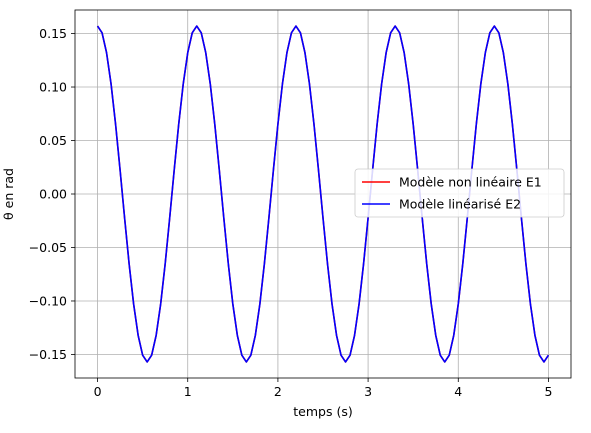 This screenshot has height=433, width=591. What do you see at coordinates (188, 391) in the screenshot?
I see `x-tick-label: 1` at bounding box center [188, 391].